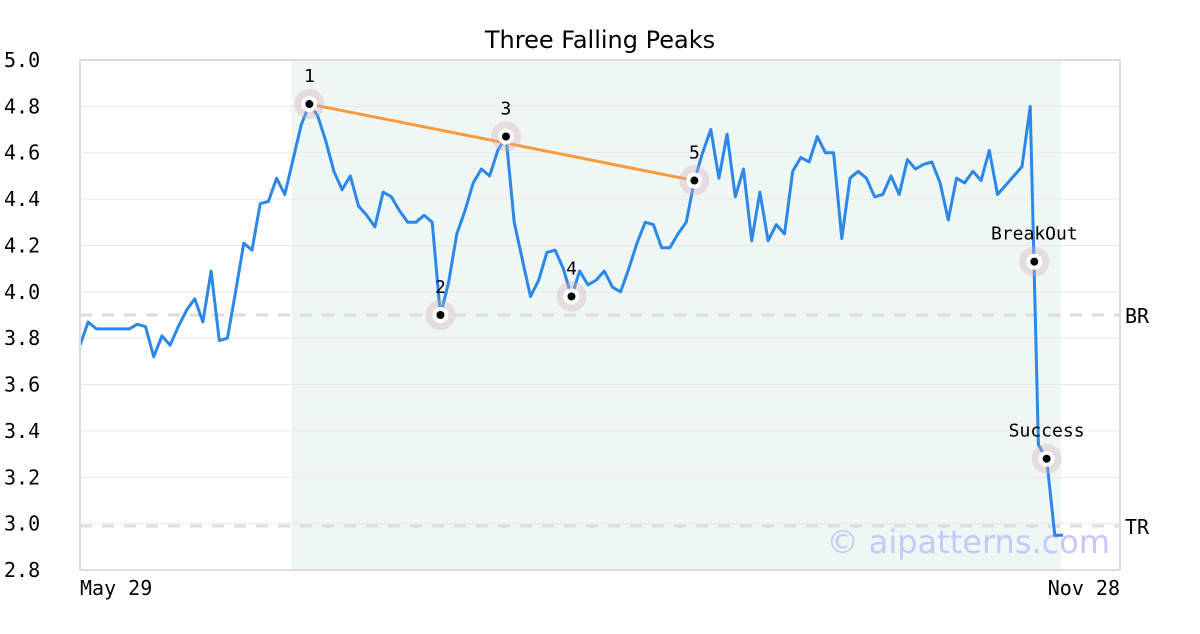 The image size is (1200, 634). What do you see at coordinates (571, 268) in the screenshot?
I see `marker-label-4: 4` at bounding box center [571, 268].